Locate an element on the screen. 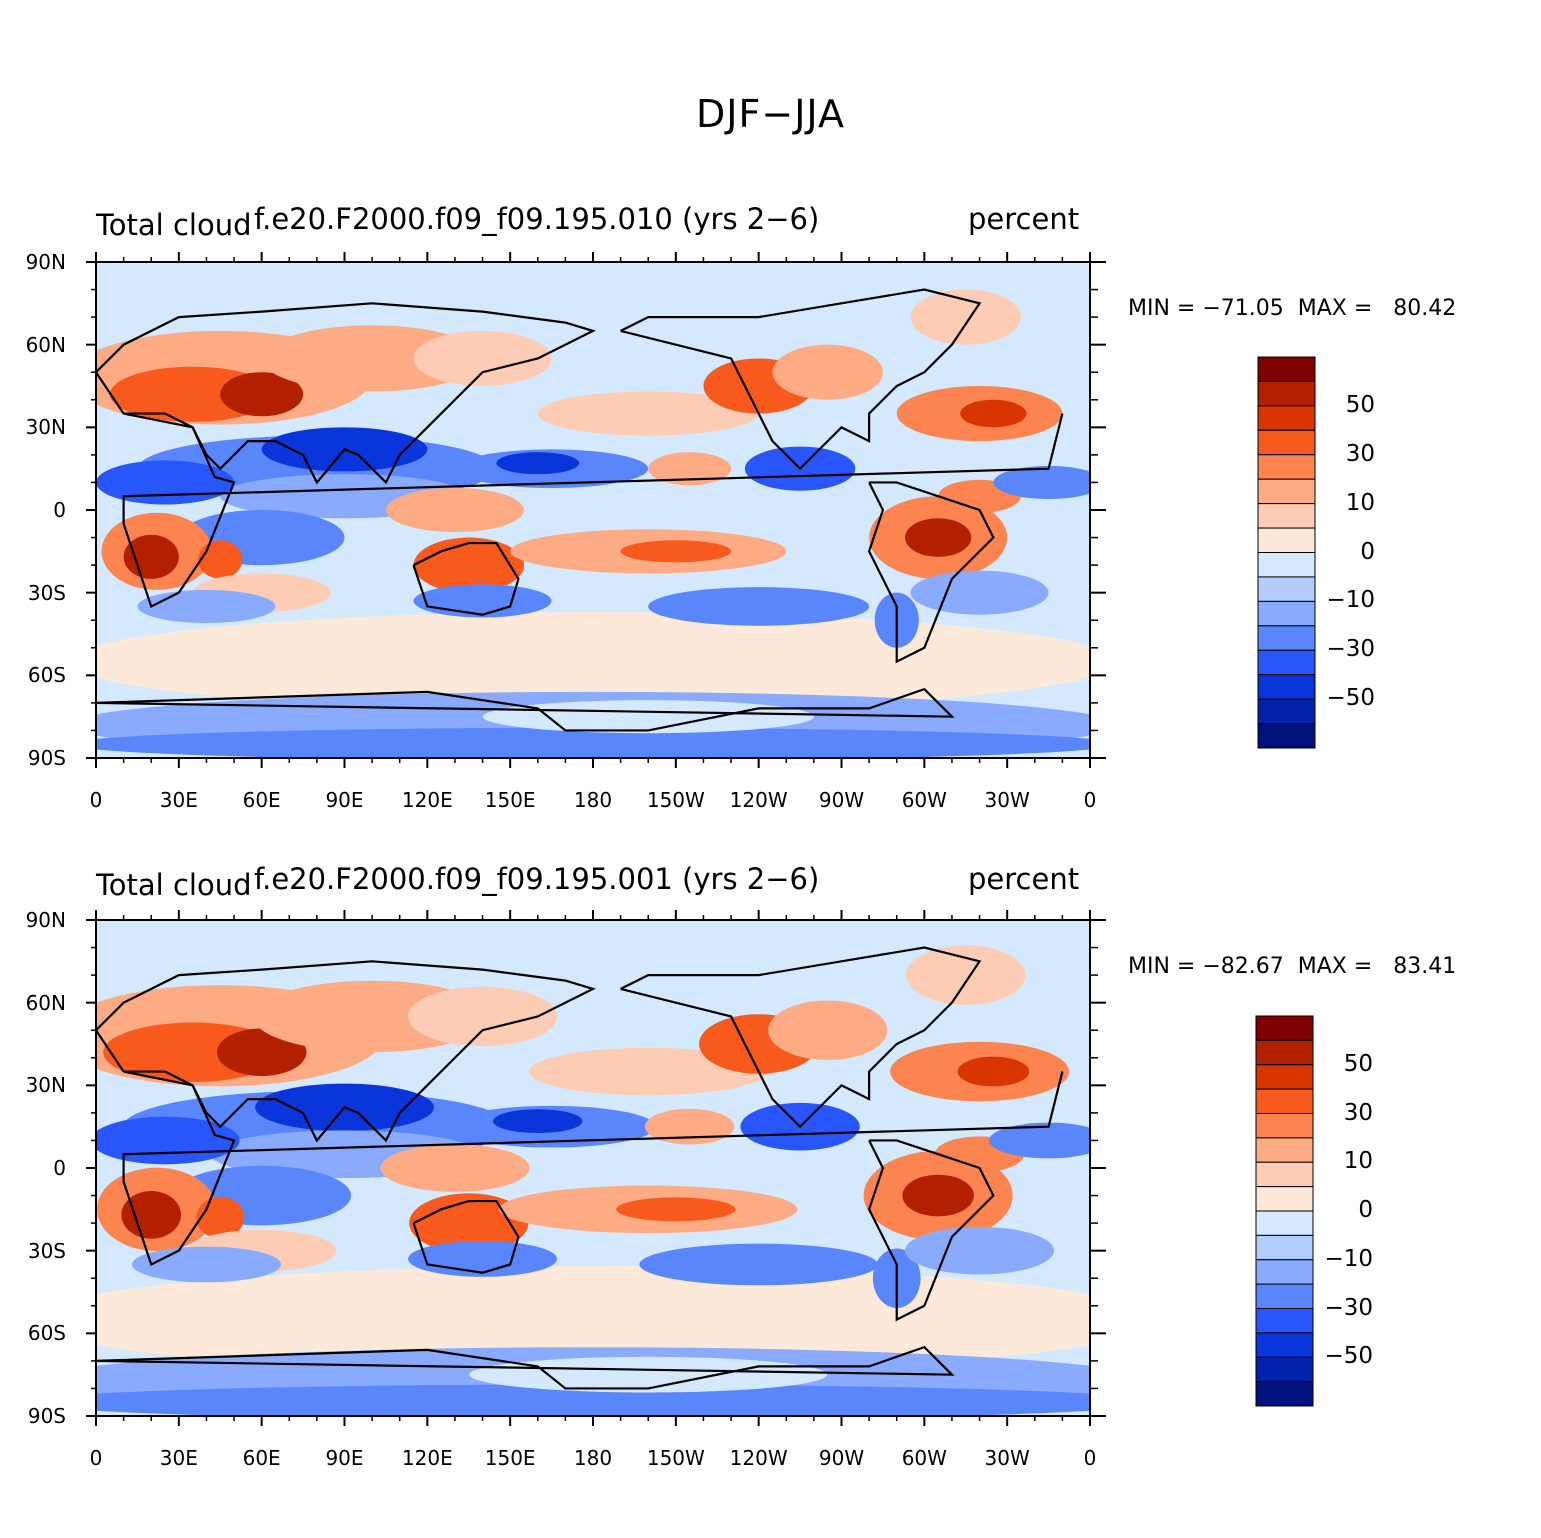 The height and width of the screenshot is (1538, 1541). lon-label: 150E is located at coordinates (510, 800).